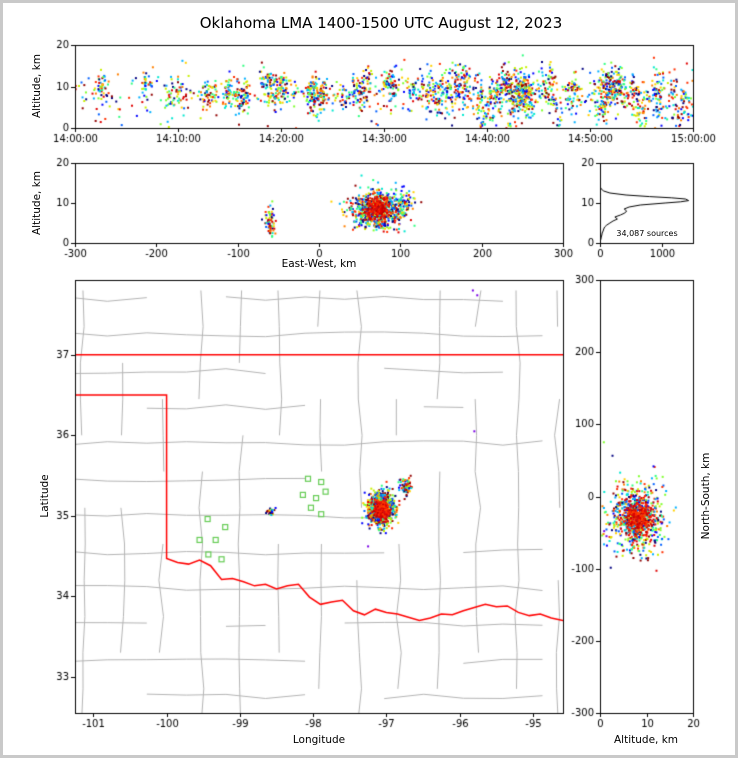 This screenshot has height=758, width=738. Describe the element at coordinates (647, 233) in the screenshot. I see `sources-annotation: 34,087 sources` at that location.